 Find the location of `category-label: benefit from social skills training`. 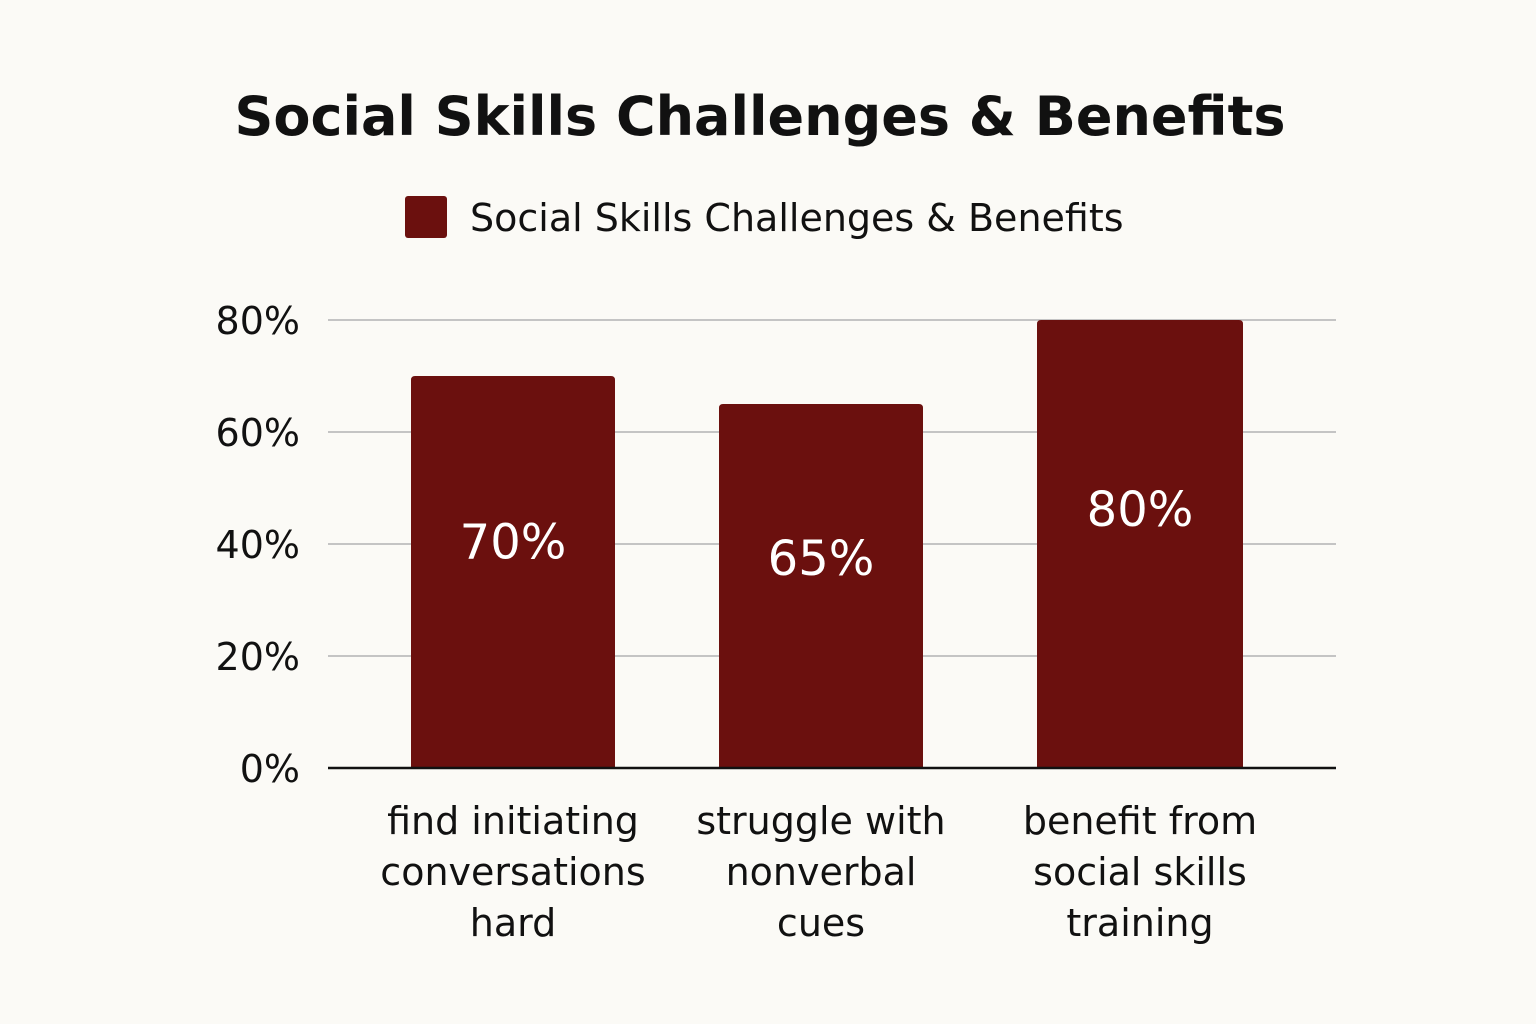

category-label: benefit from social skills training is located at coordinates (1140, 872).